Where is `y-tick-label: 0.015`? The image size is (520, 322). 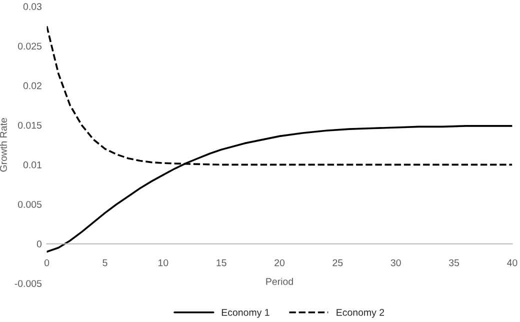 y-tick-label: 0.015 is located at coordinates (30, 125).